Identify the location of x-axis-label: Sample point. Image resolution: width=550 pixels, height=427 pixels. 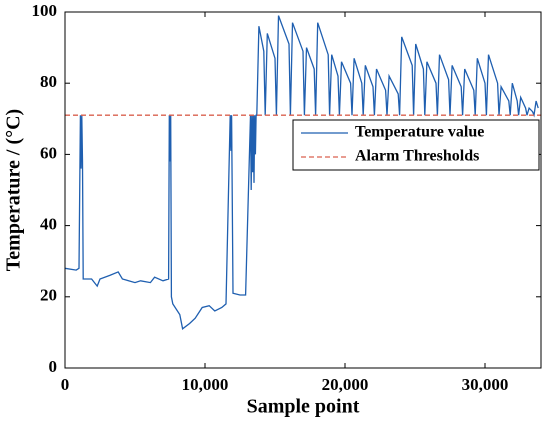
(303, 407).